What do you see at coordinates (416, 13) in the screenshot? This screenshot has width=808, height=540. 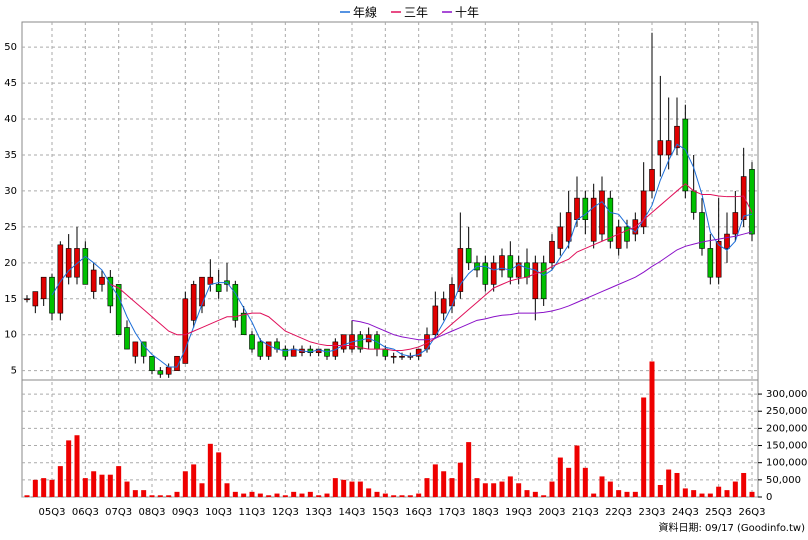 I see `legend-label: 三年` at bounding box center [416, 13].